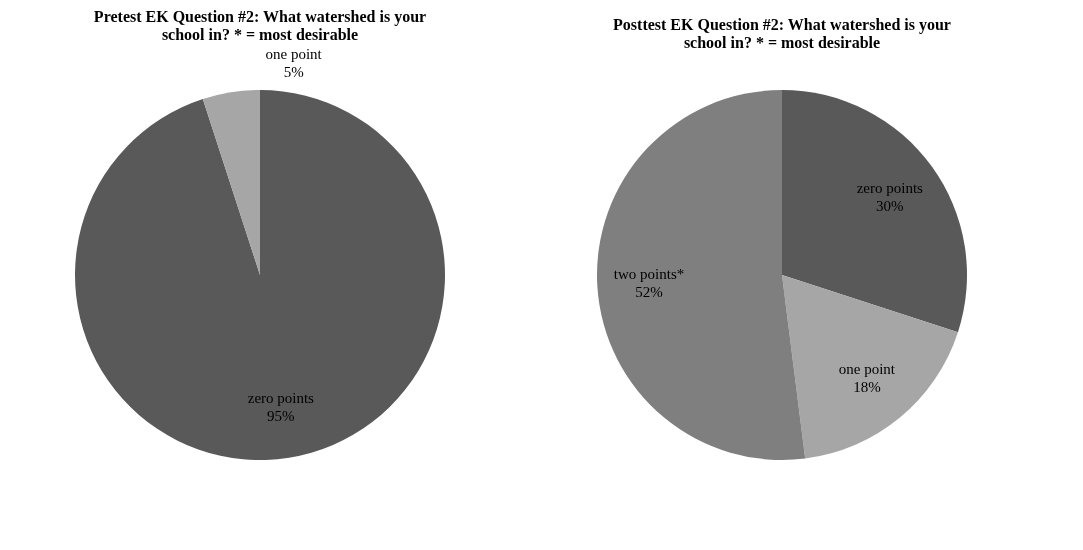  Describe the element at coordinates (293, 71) in the screenshot. I see `data-label: 5%` at that location.